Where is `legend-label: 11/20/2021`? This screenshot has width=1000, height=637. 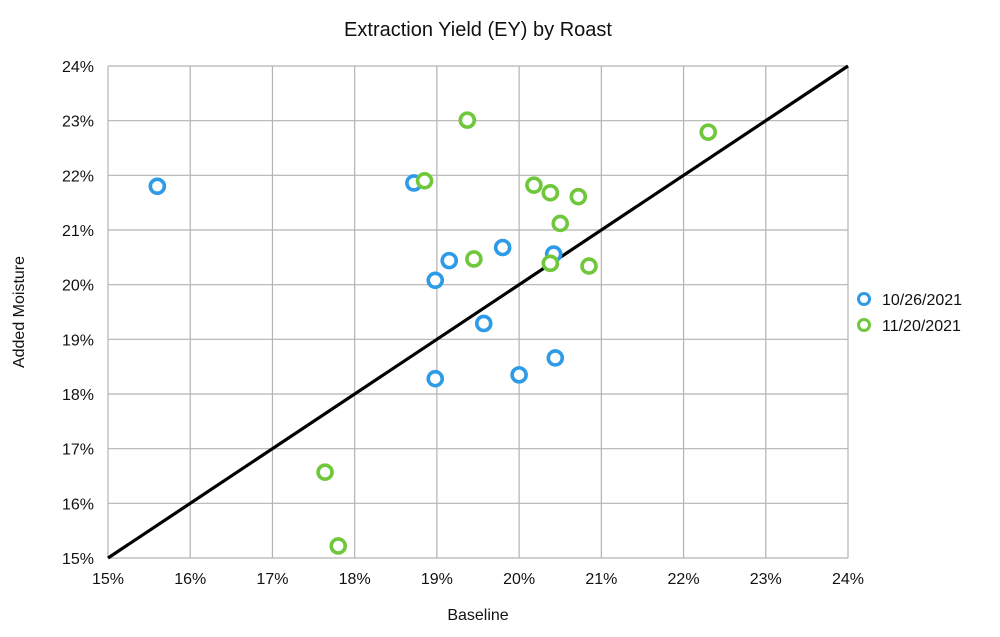 legend-label: 11/20/2021 is located at coordinates (921, 326).